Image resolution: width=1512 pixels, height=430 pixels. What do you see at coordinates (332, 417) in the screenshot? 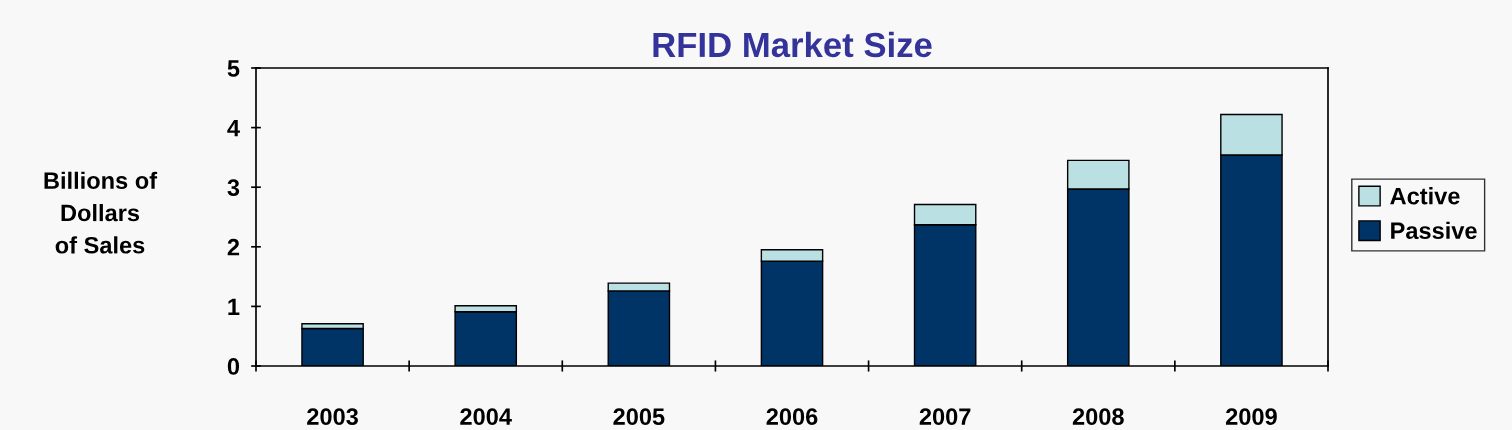
I see `x-tick-label: 2003` at bounding box center [332, 417].